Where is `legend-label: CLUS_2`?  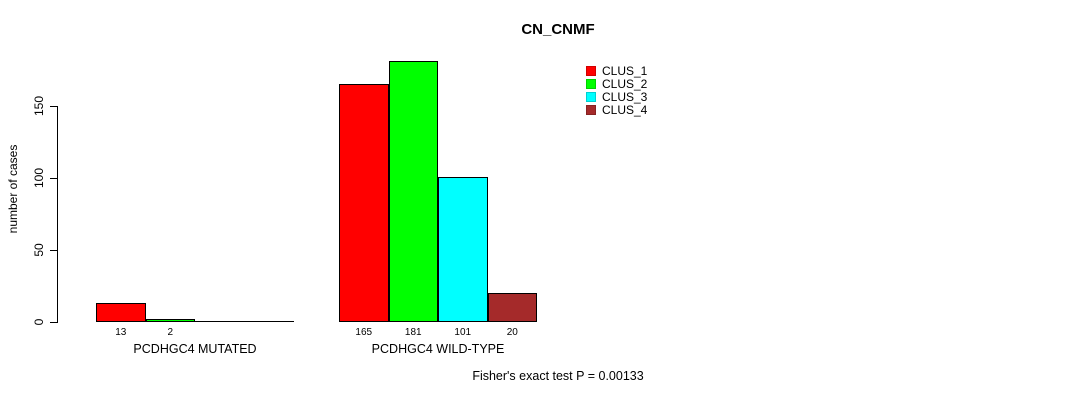 legend-label: CLUS_2 is located at coordinates (625, 83).